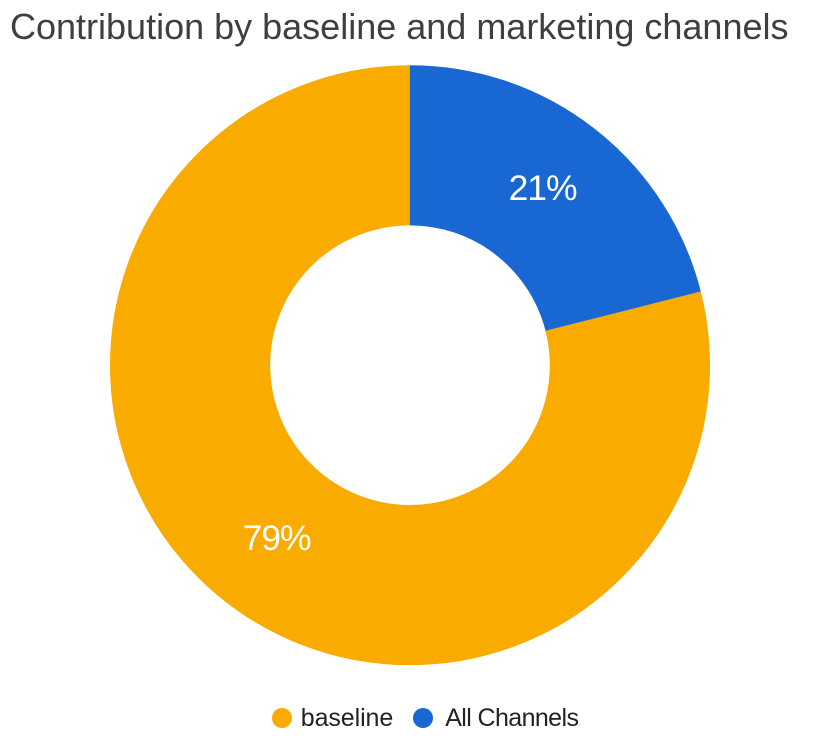 Image resolution: width=820 pixels, height=740 pixels. Describe the element at coordinates (277, 538) in the screenshot. I see `svg-text: 79%` at that location.